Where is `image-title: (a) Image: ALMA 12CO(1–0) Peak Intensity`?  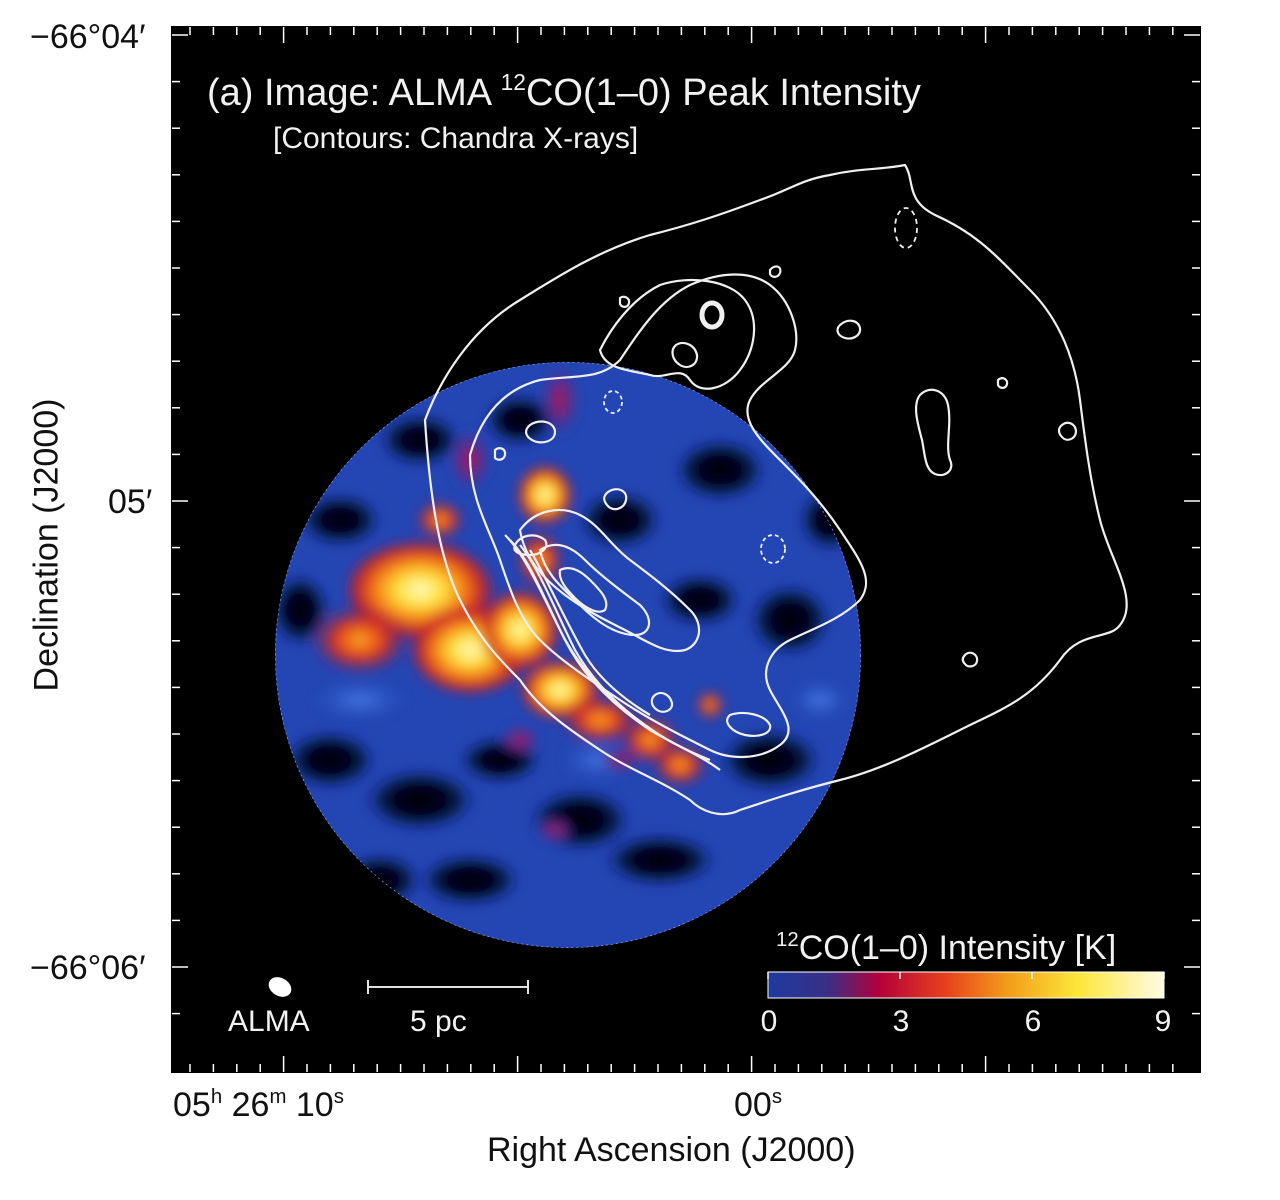
image-title: (a) Image: ALMA 12CO(1–0) Peak Intensity is located at coordinates (564, 91).